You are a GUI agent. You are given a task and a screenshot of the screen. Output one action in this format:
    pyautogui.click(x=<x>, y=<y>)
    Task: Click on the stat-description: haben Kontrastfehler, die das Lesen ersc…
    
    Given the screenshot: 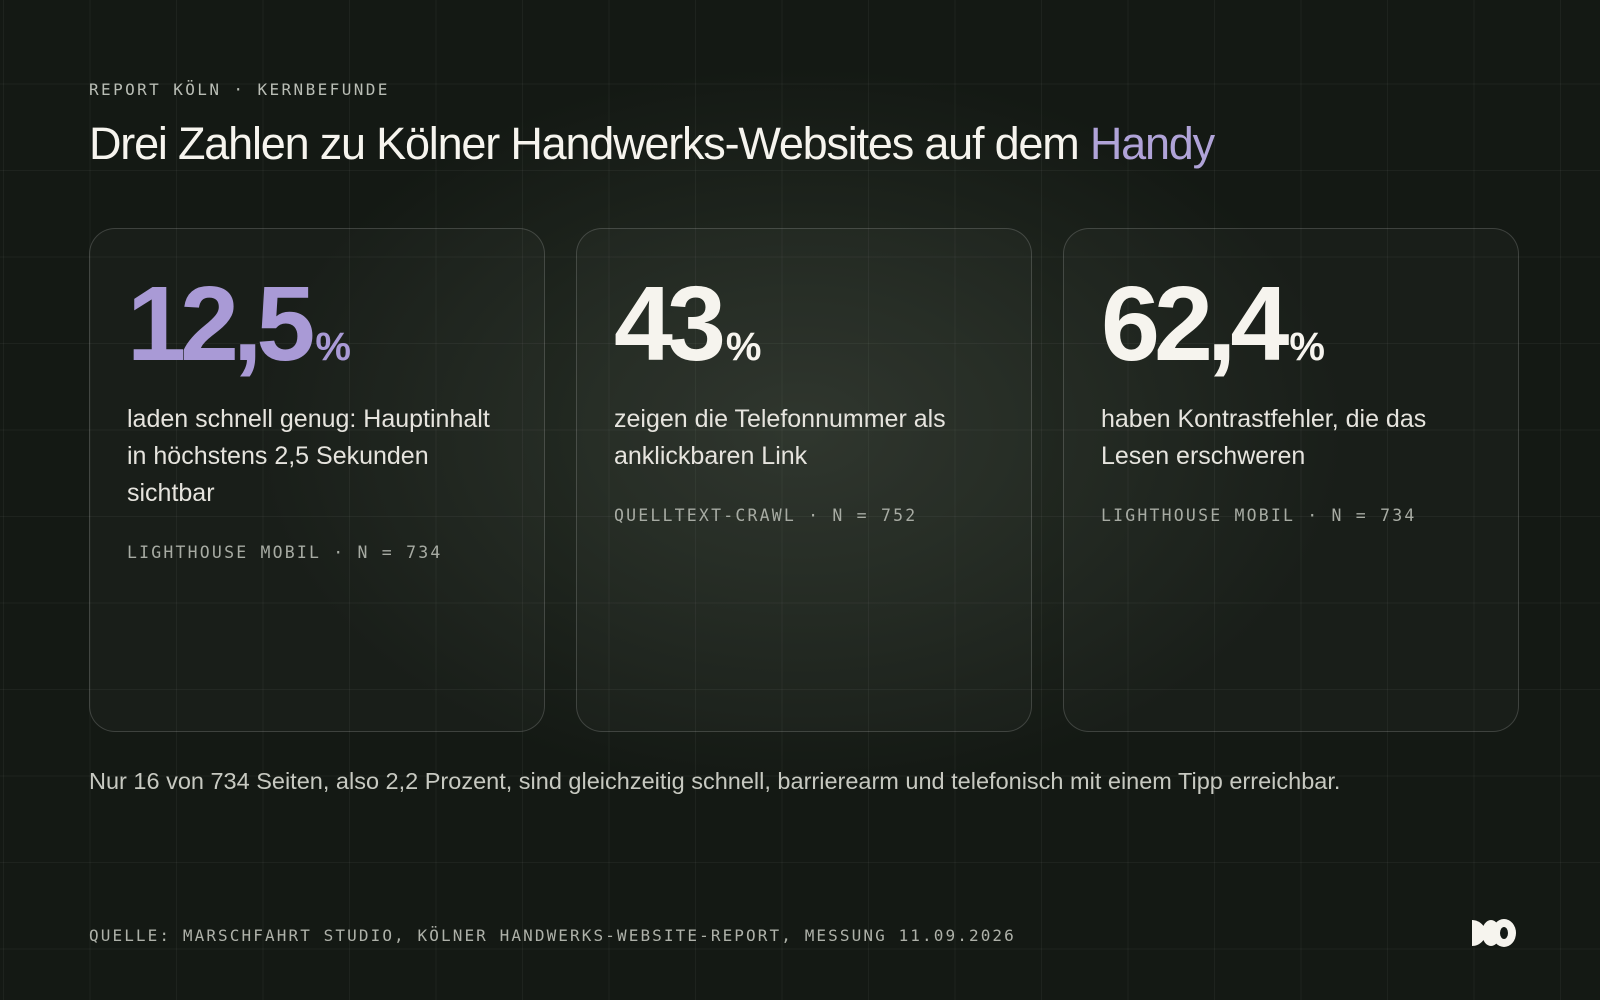 What is the action you would take?
    pyautogui.click(x=1264, y=437)
    